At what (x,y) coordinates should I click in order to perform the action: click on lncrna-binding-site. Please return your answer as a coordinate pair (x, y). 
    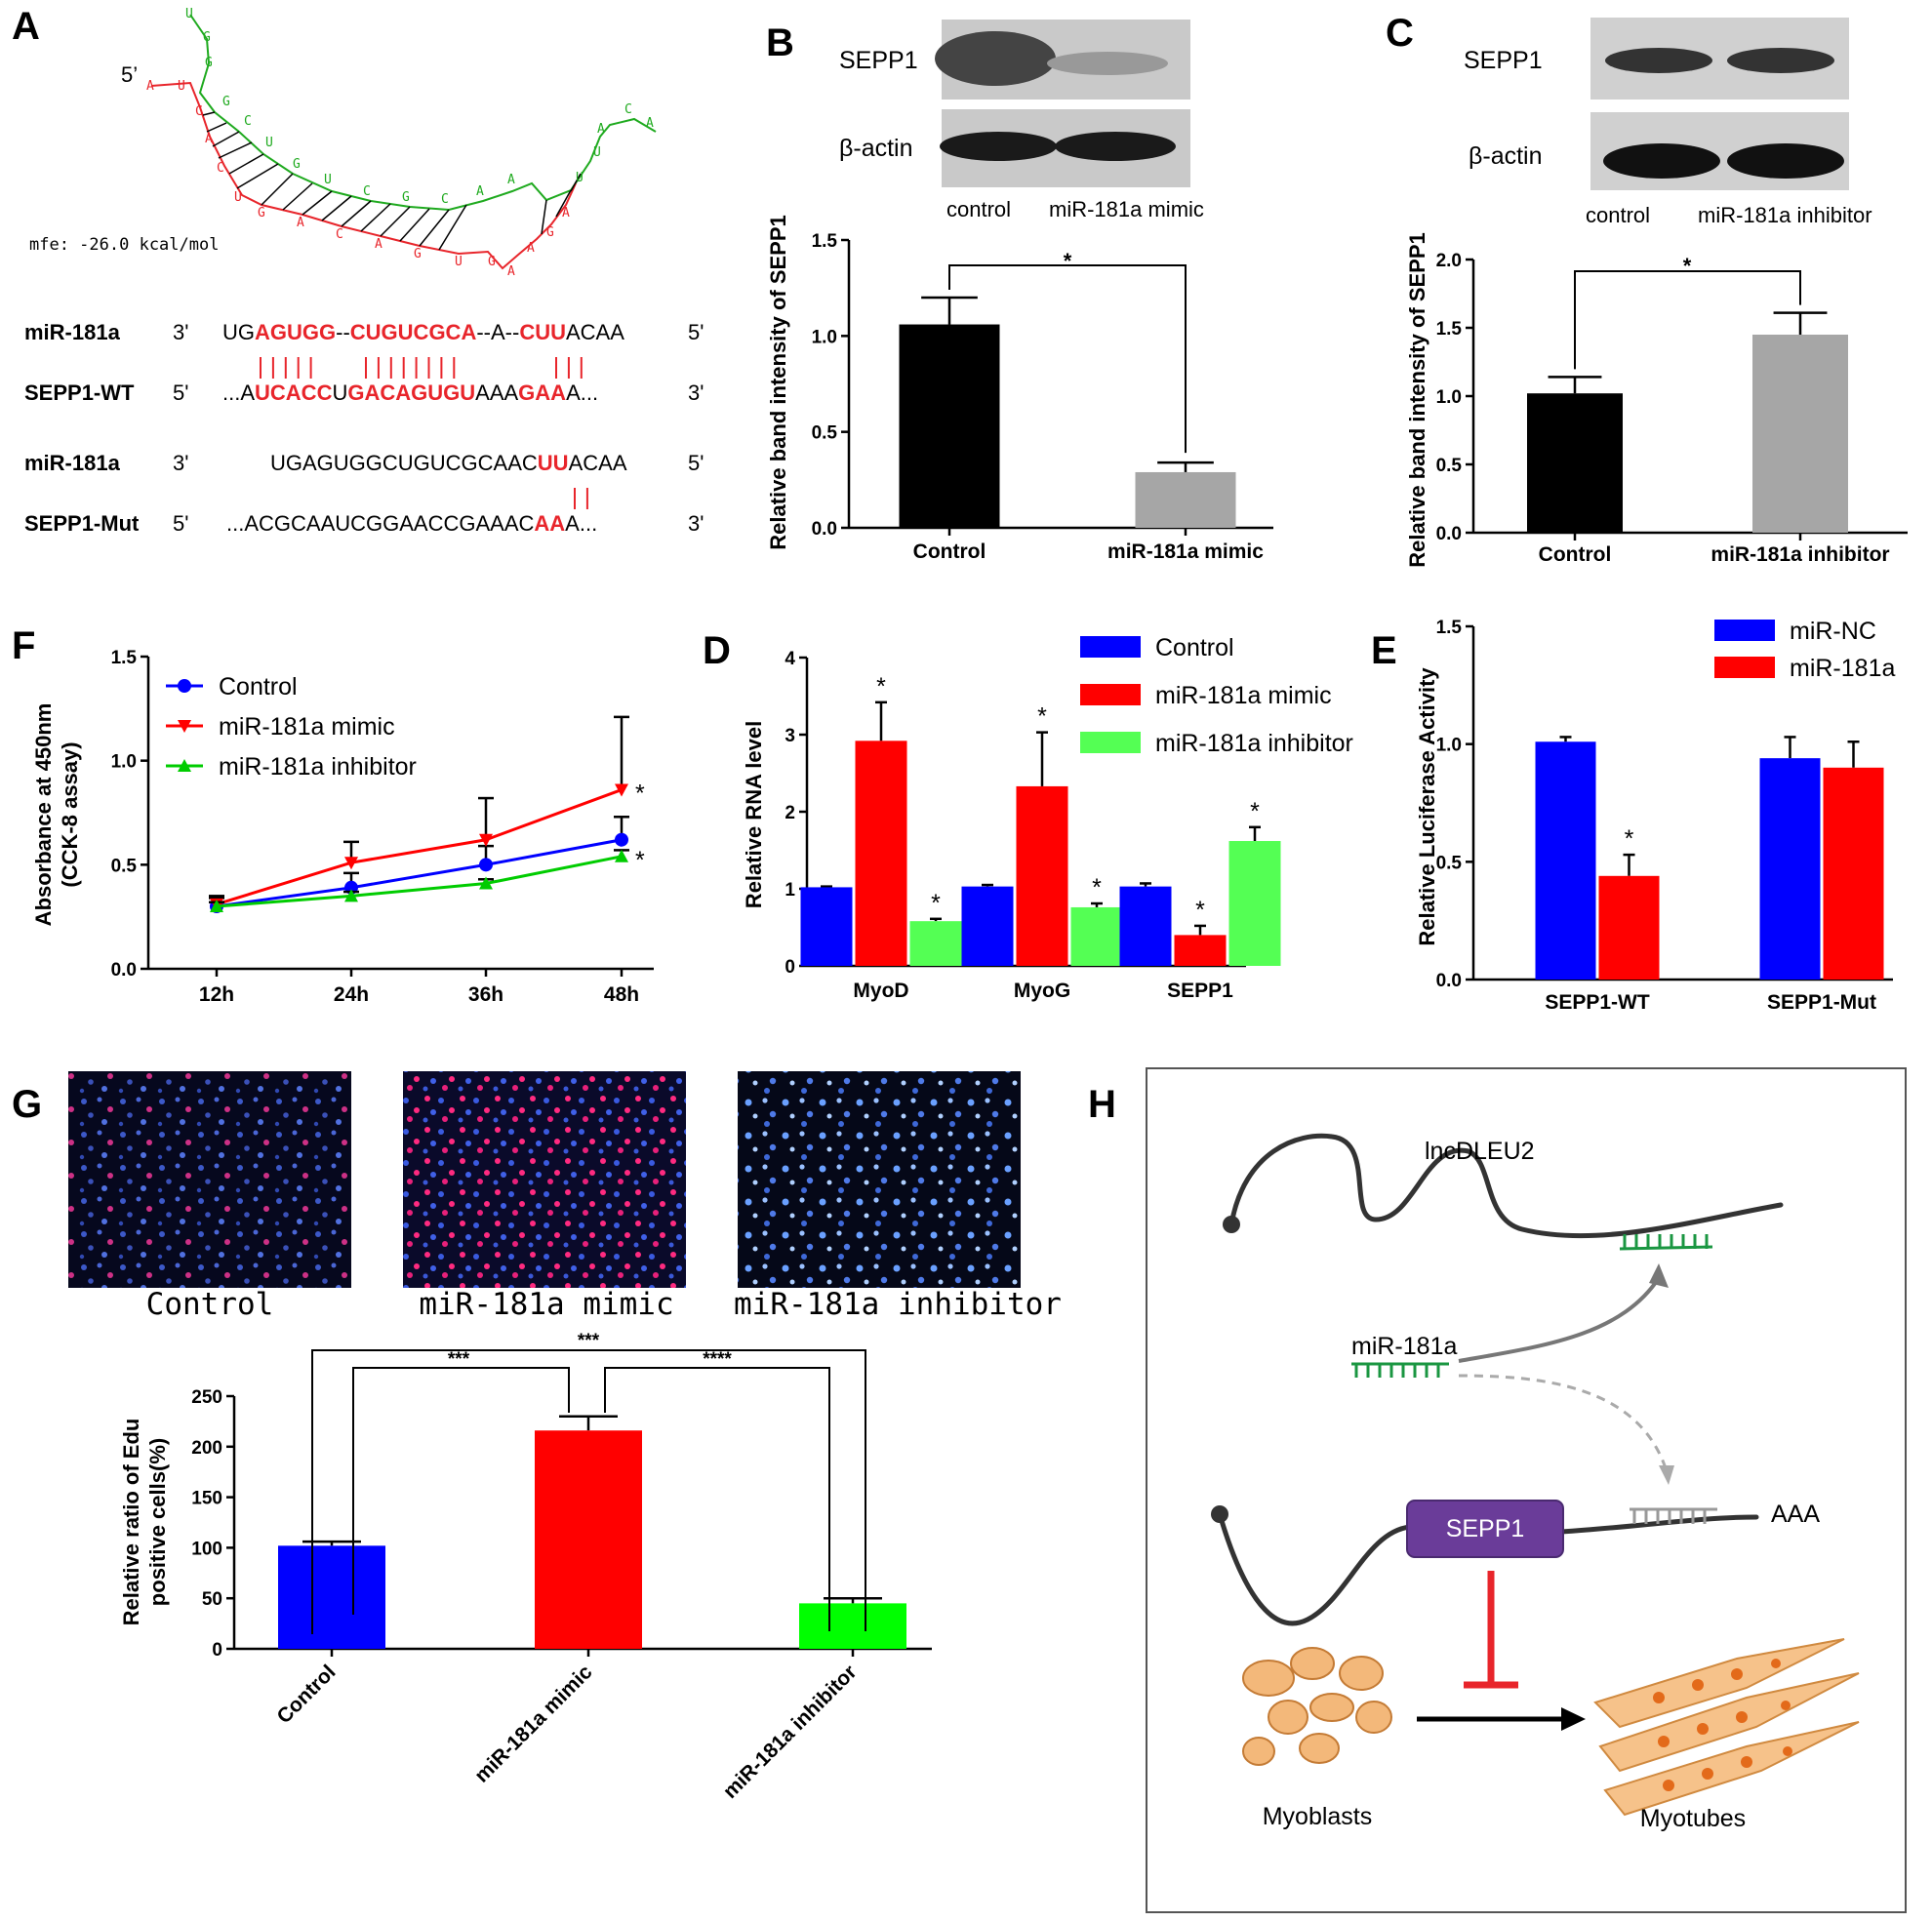
    Looking at the image, I should click on (1666, 1242).